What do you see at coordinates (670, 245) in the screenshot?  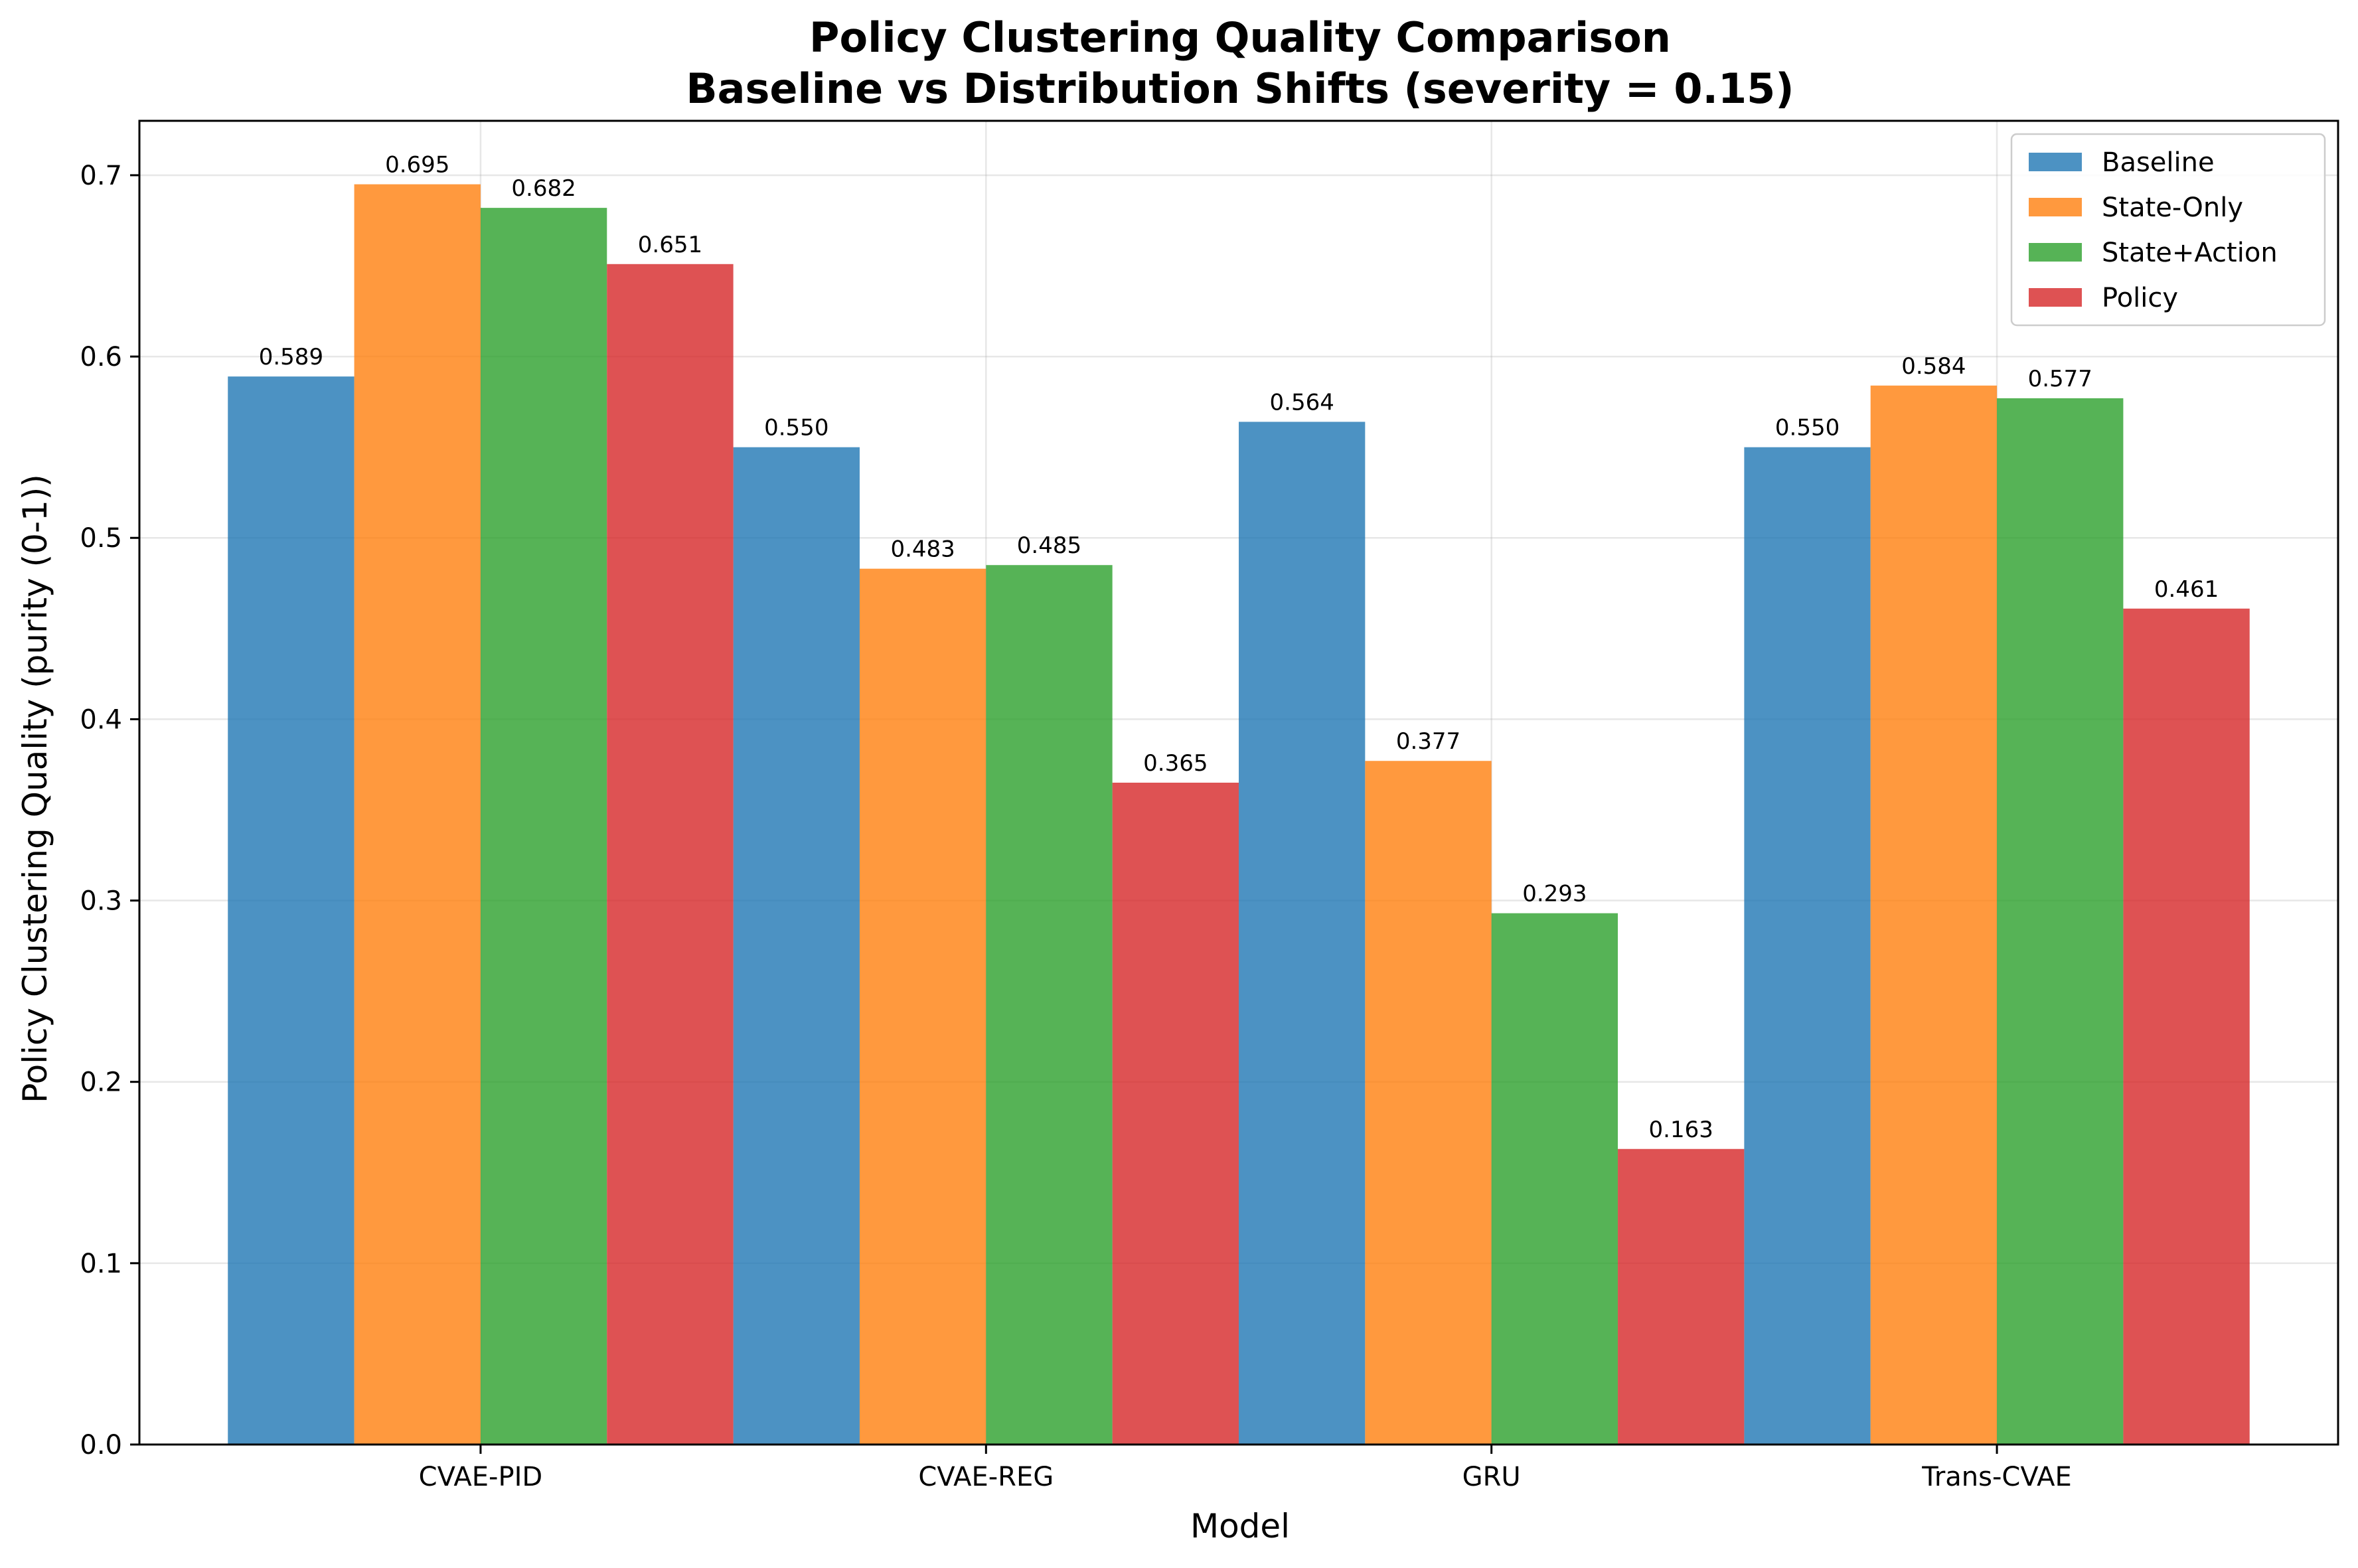 I see `bar-value-label: 0.651` at bounding box center [670, 245].